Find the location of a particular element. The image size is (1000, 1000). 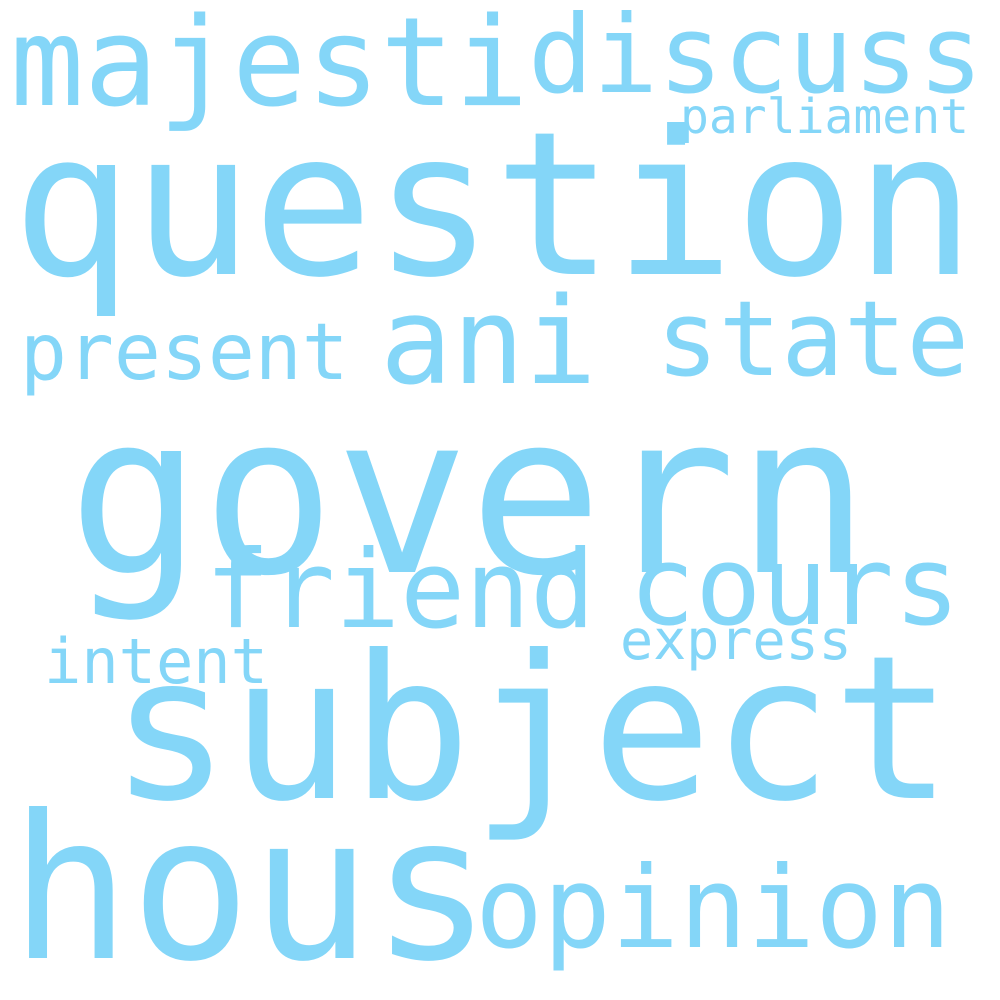

word-friend: friend is located at coordinates (400, 590).